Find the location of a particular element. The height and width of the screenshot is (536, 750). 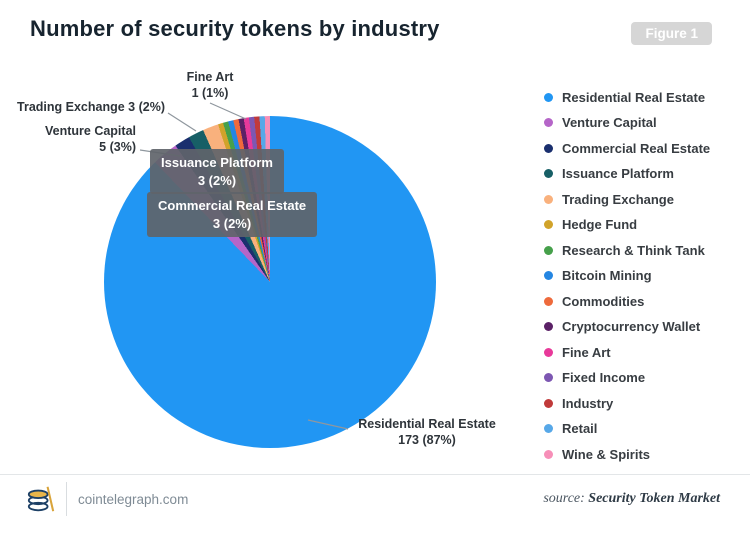

legend-item-label: Industry is located at coordinates (588, 403).